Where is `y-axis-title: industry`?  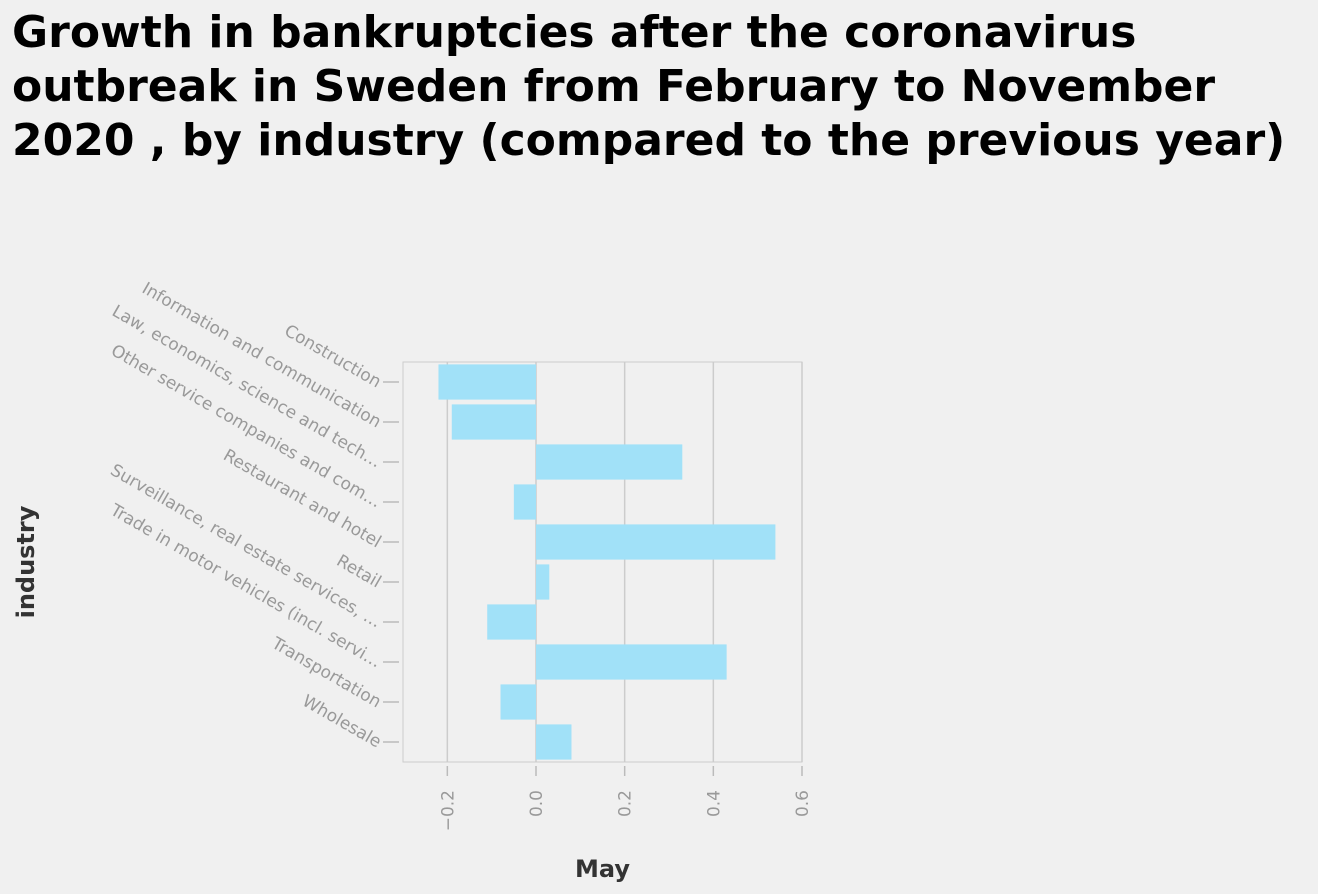 y-axis-title: industry is located at coordinates (26, 561).